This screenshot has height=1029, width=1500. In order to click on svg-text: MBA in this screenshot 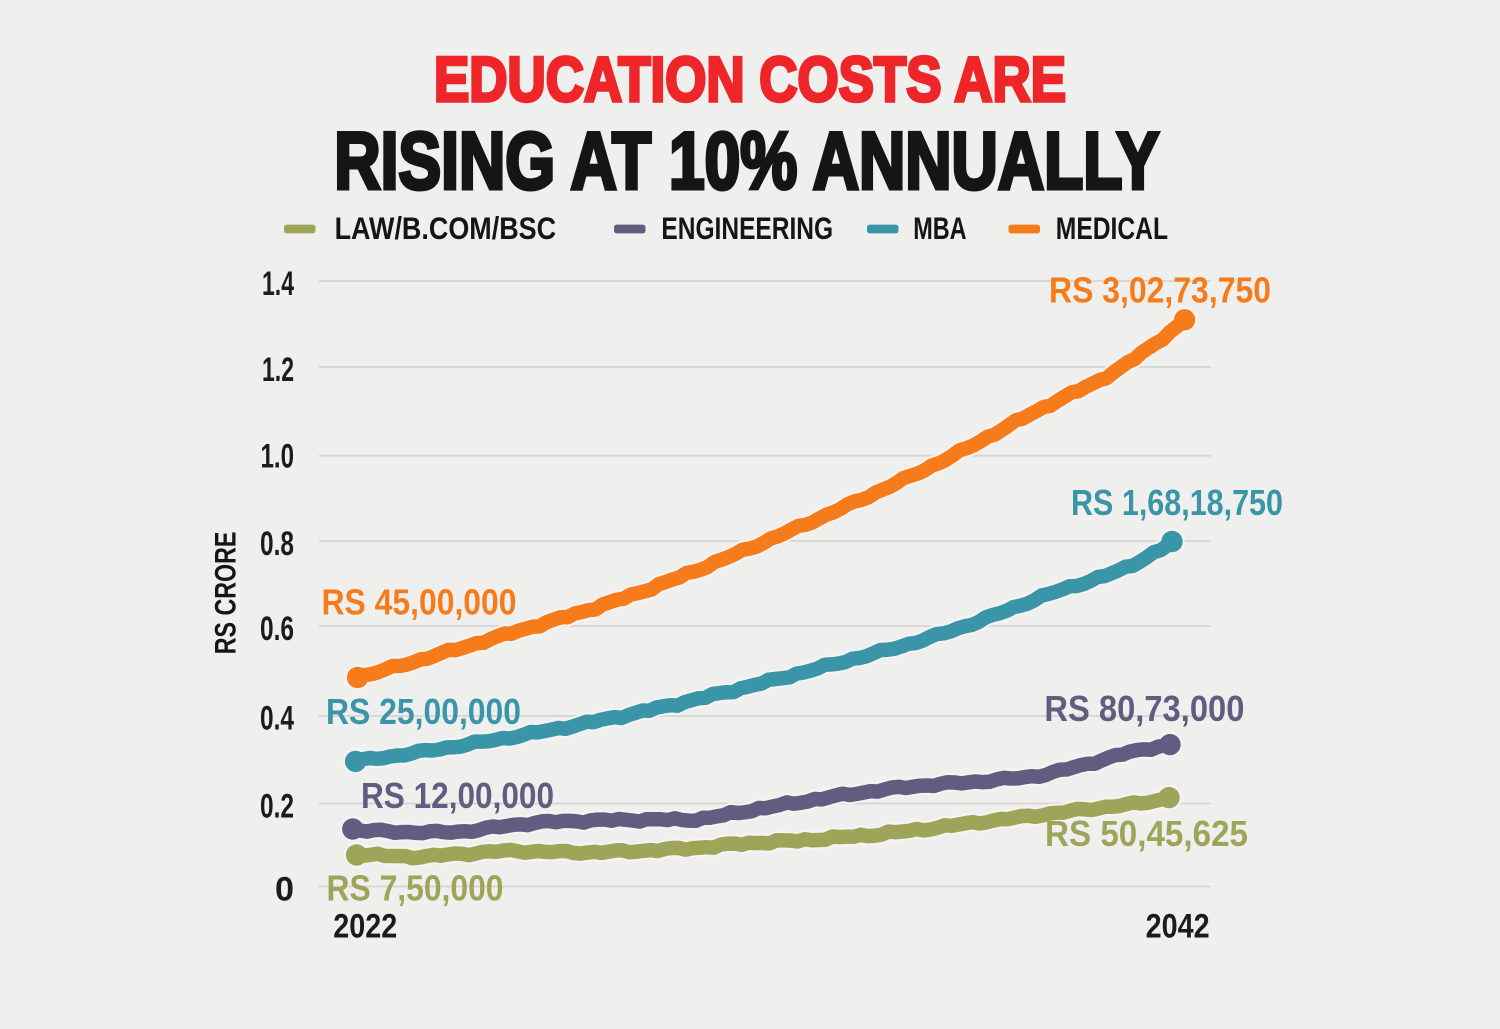, I will do `click(939, 228)`.